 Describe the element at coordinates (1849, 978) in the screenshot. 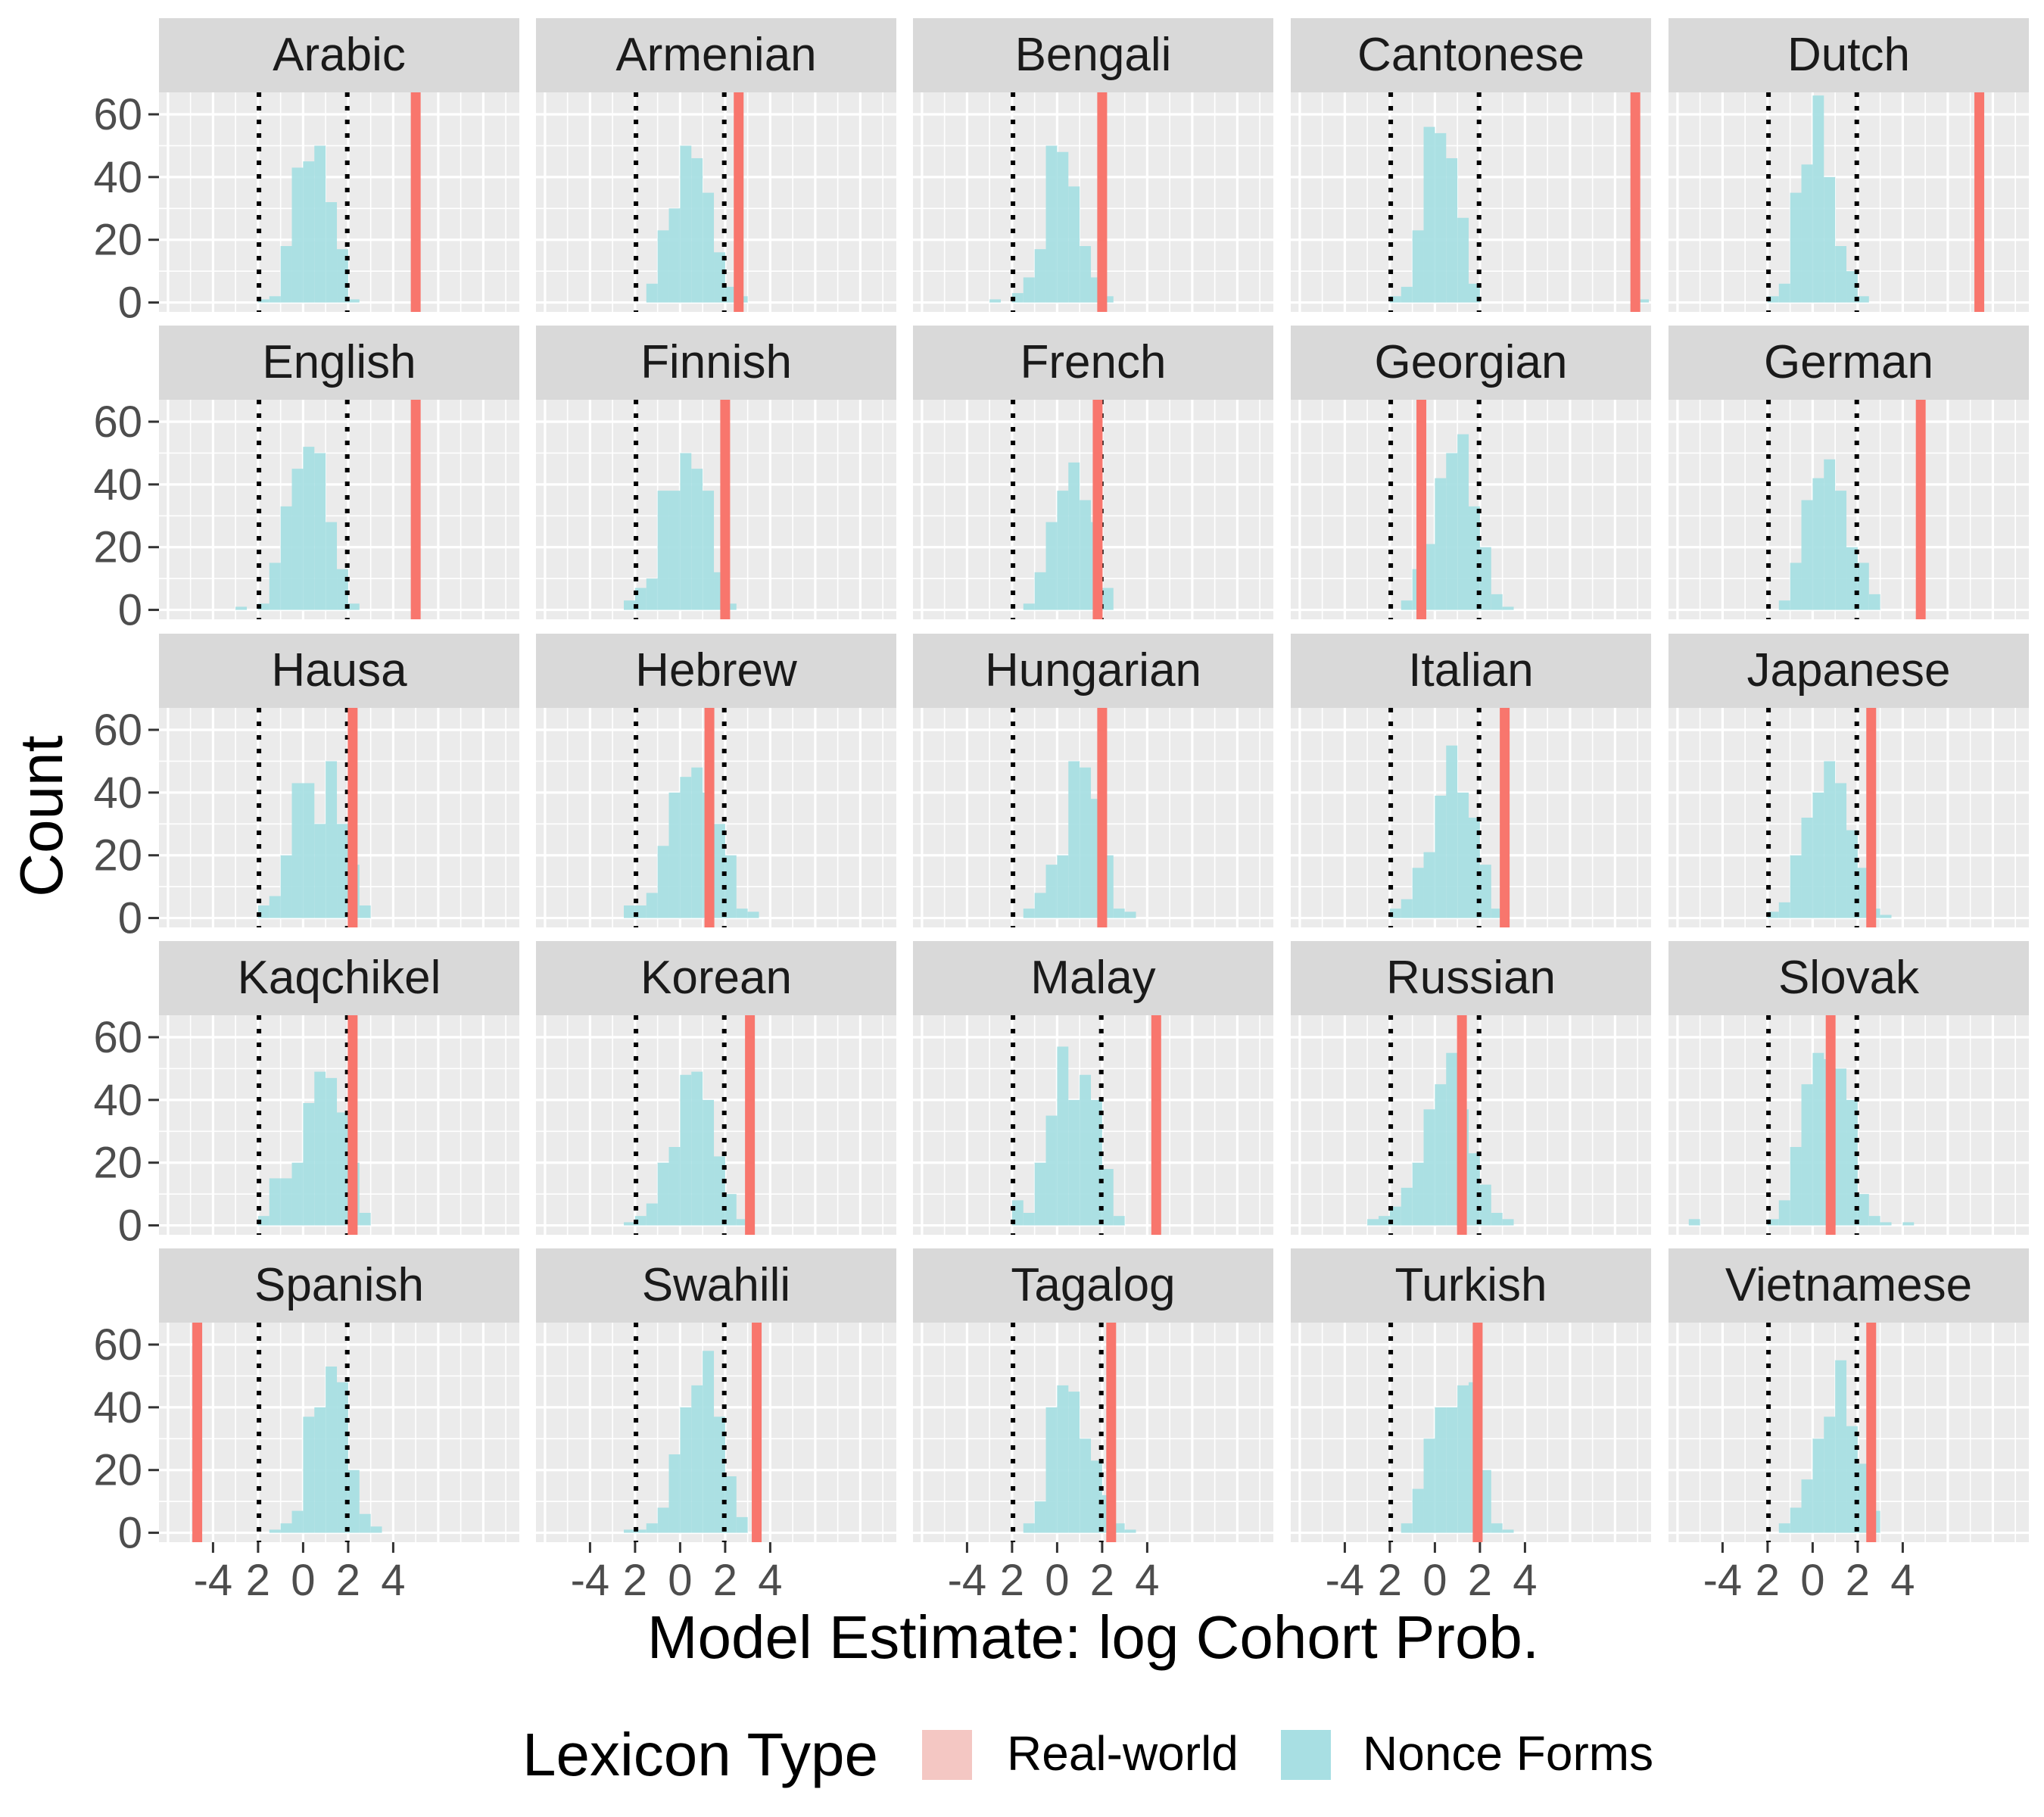

I see `facet-title: Slovak` at that location.